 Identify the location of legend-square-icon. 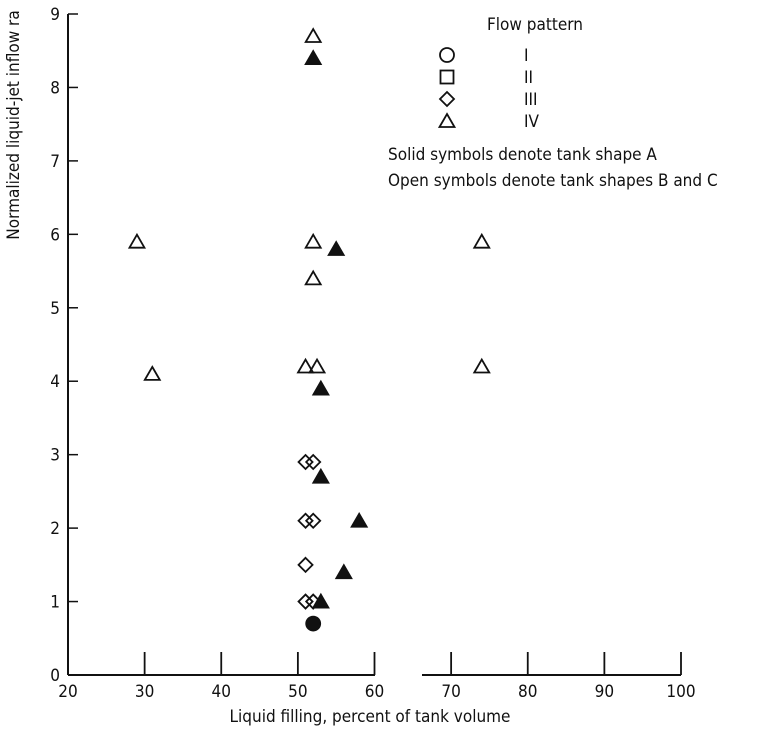
(447, 77).